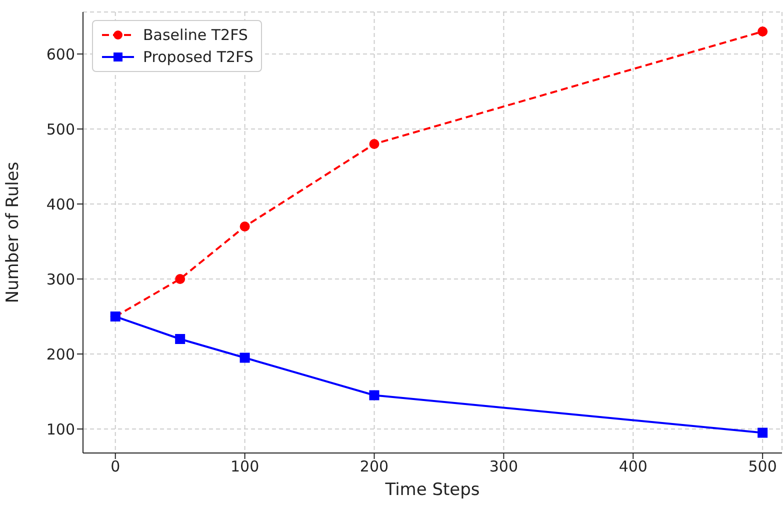  What do you see at coordinates (60, 354) in the screenshot?
I see `y-tick-label: 200` at bounding box center [60, 354].